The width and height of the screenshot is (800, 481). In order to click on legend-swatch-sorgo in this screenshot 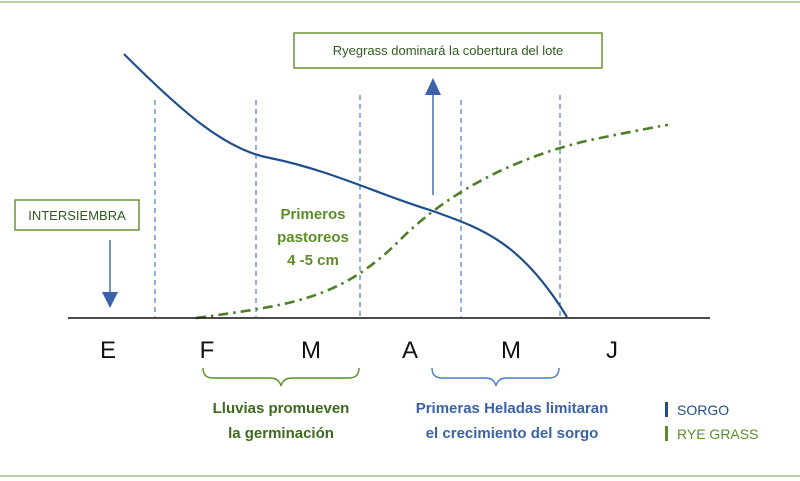, I will do `click(666, 409)`.